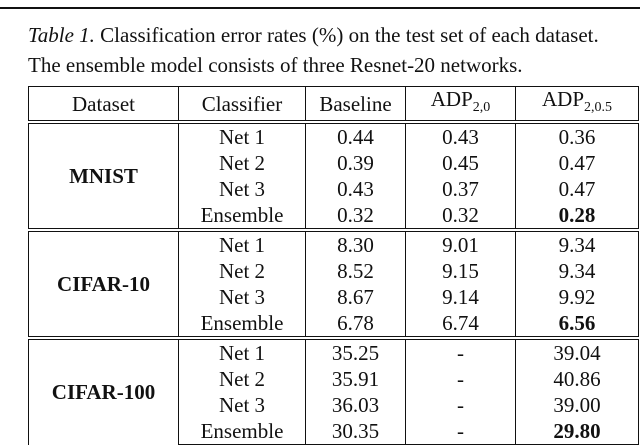 The image size is (640, 445). Describe the element at coordinates (61, 35) in the screenshot. I see `caption-label: Table 1.` at that location.